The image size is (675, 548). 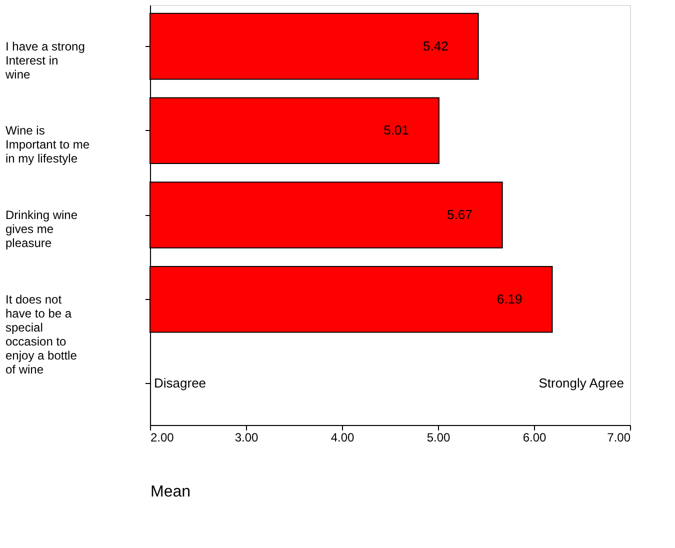 I want to click on data-label: 5.42, so click(x=435, y=46).